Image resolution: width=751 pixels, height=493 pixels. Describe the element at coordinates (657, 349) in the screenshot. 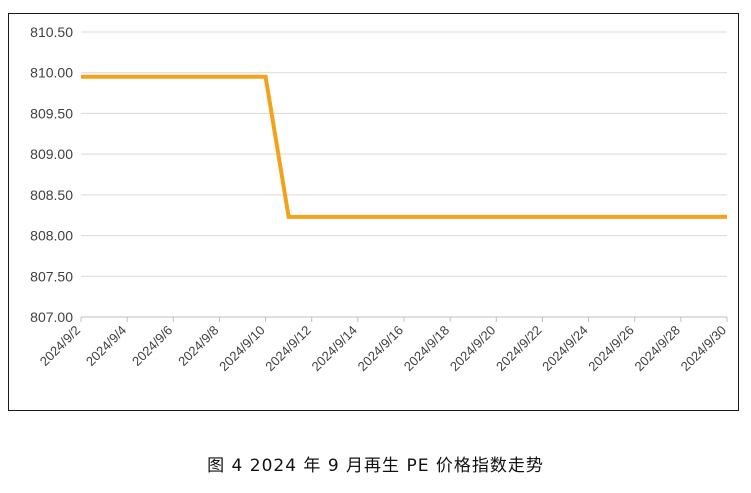

I see `x-tick-label: 2024/9/28` at that location.